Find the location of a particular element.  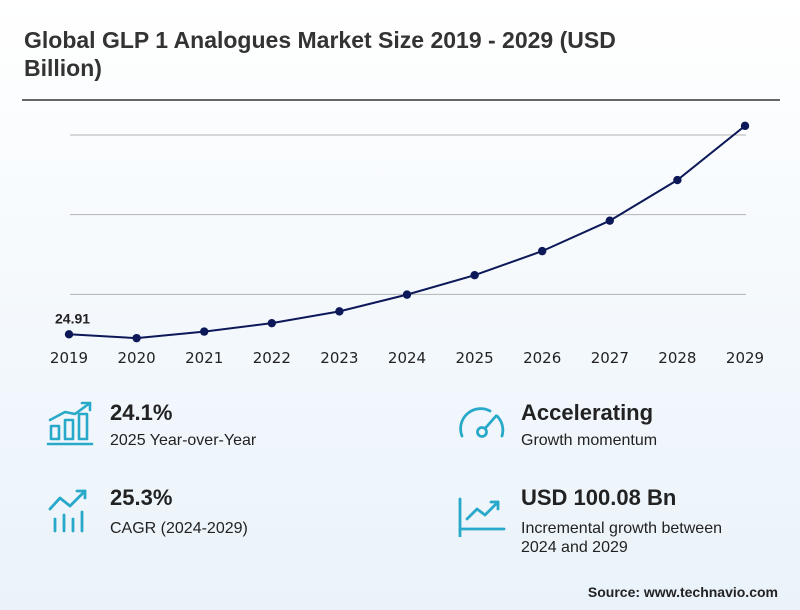

x-tick-label: 2025 is located at coordinates (475, 358).